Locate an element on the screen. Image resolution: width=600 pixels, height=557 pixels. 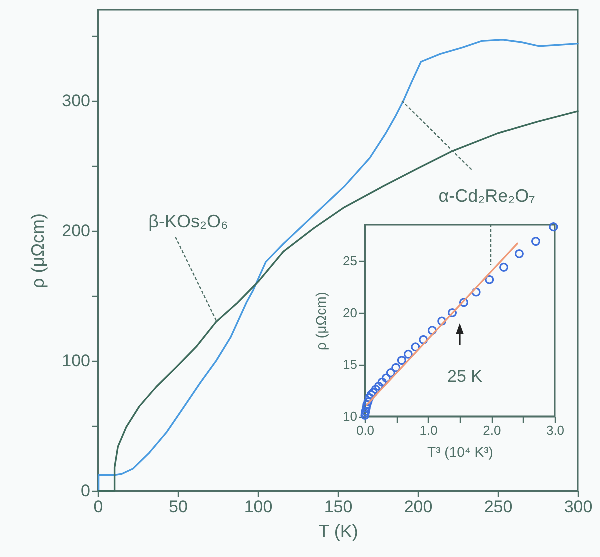
x-tick-label: 250 is located at coordinates (498, 507).